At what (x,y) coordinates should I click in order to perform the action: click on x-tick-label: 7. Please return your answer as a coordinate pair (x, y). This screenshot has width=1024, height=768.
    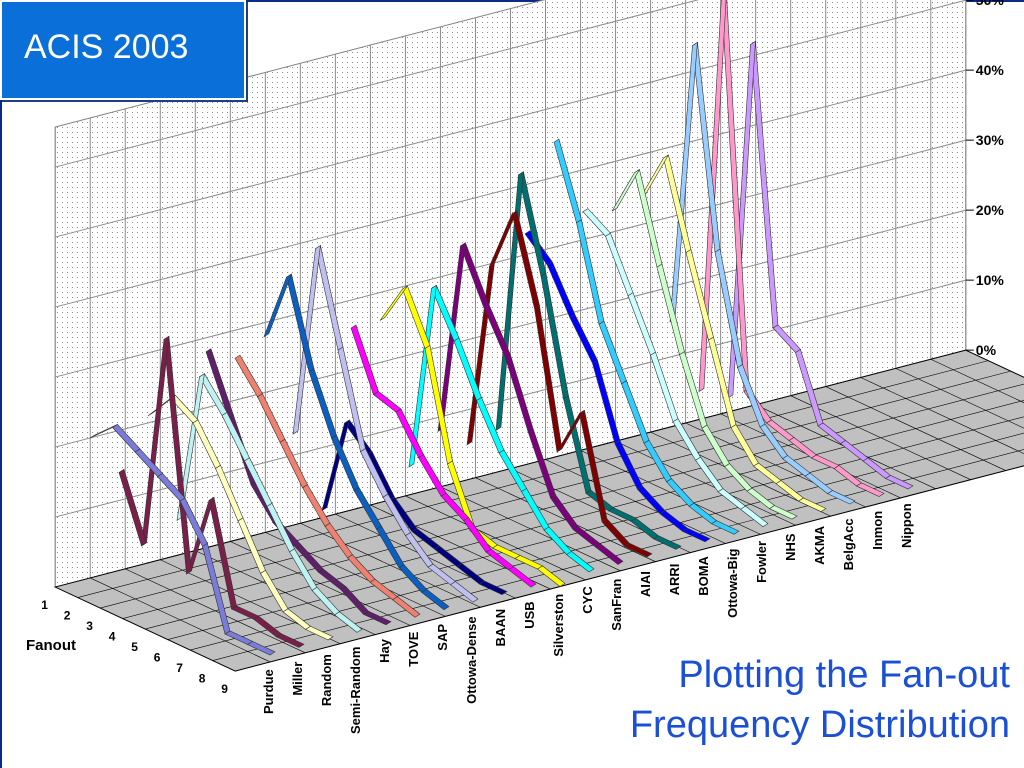
    Looking at the image, I should click on (179, 668).